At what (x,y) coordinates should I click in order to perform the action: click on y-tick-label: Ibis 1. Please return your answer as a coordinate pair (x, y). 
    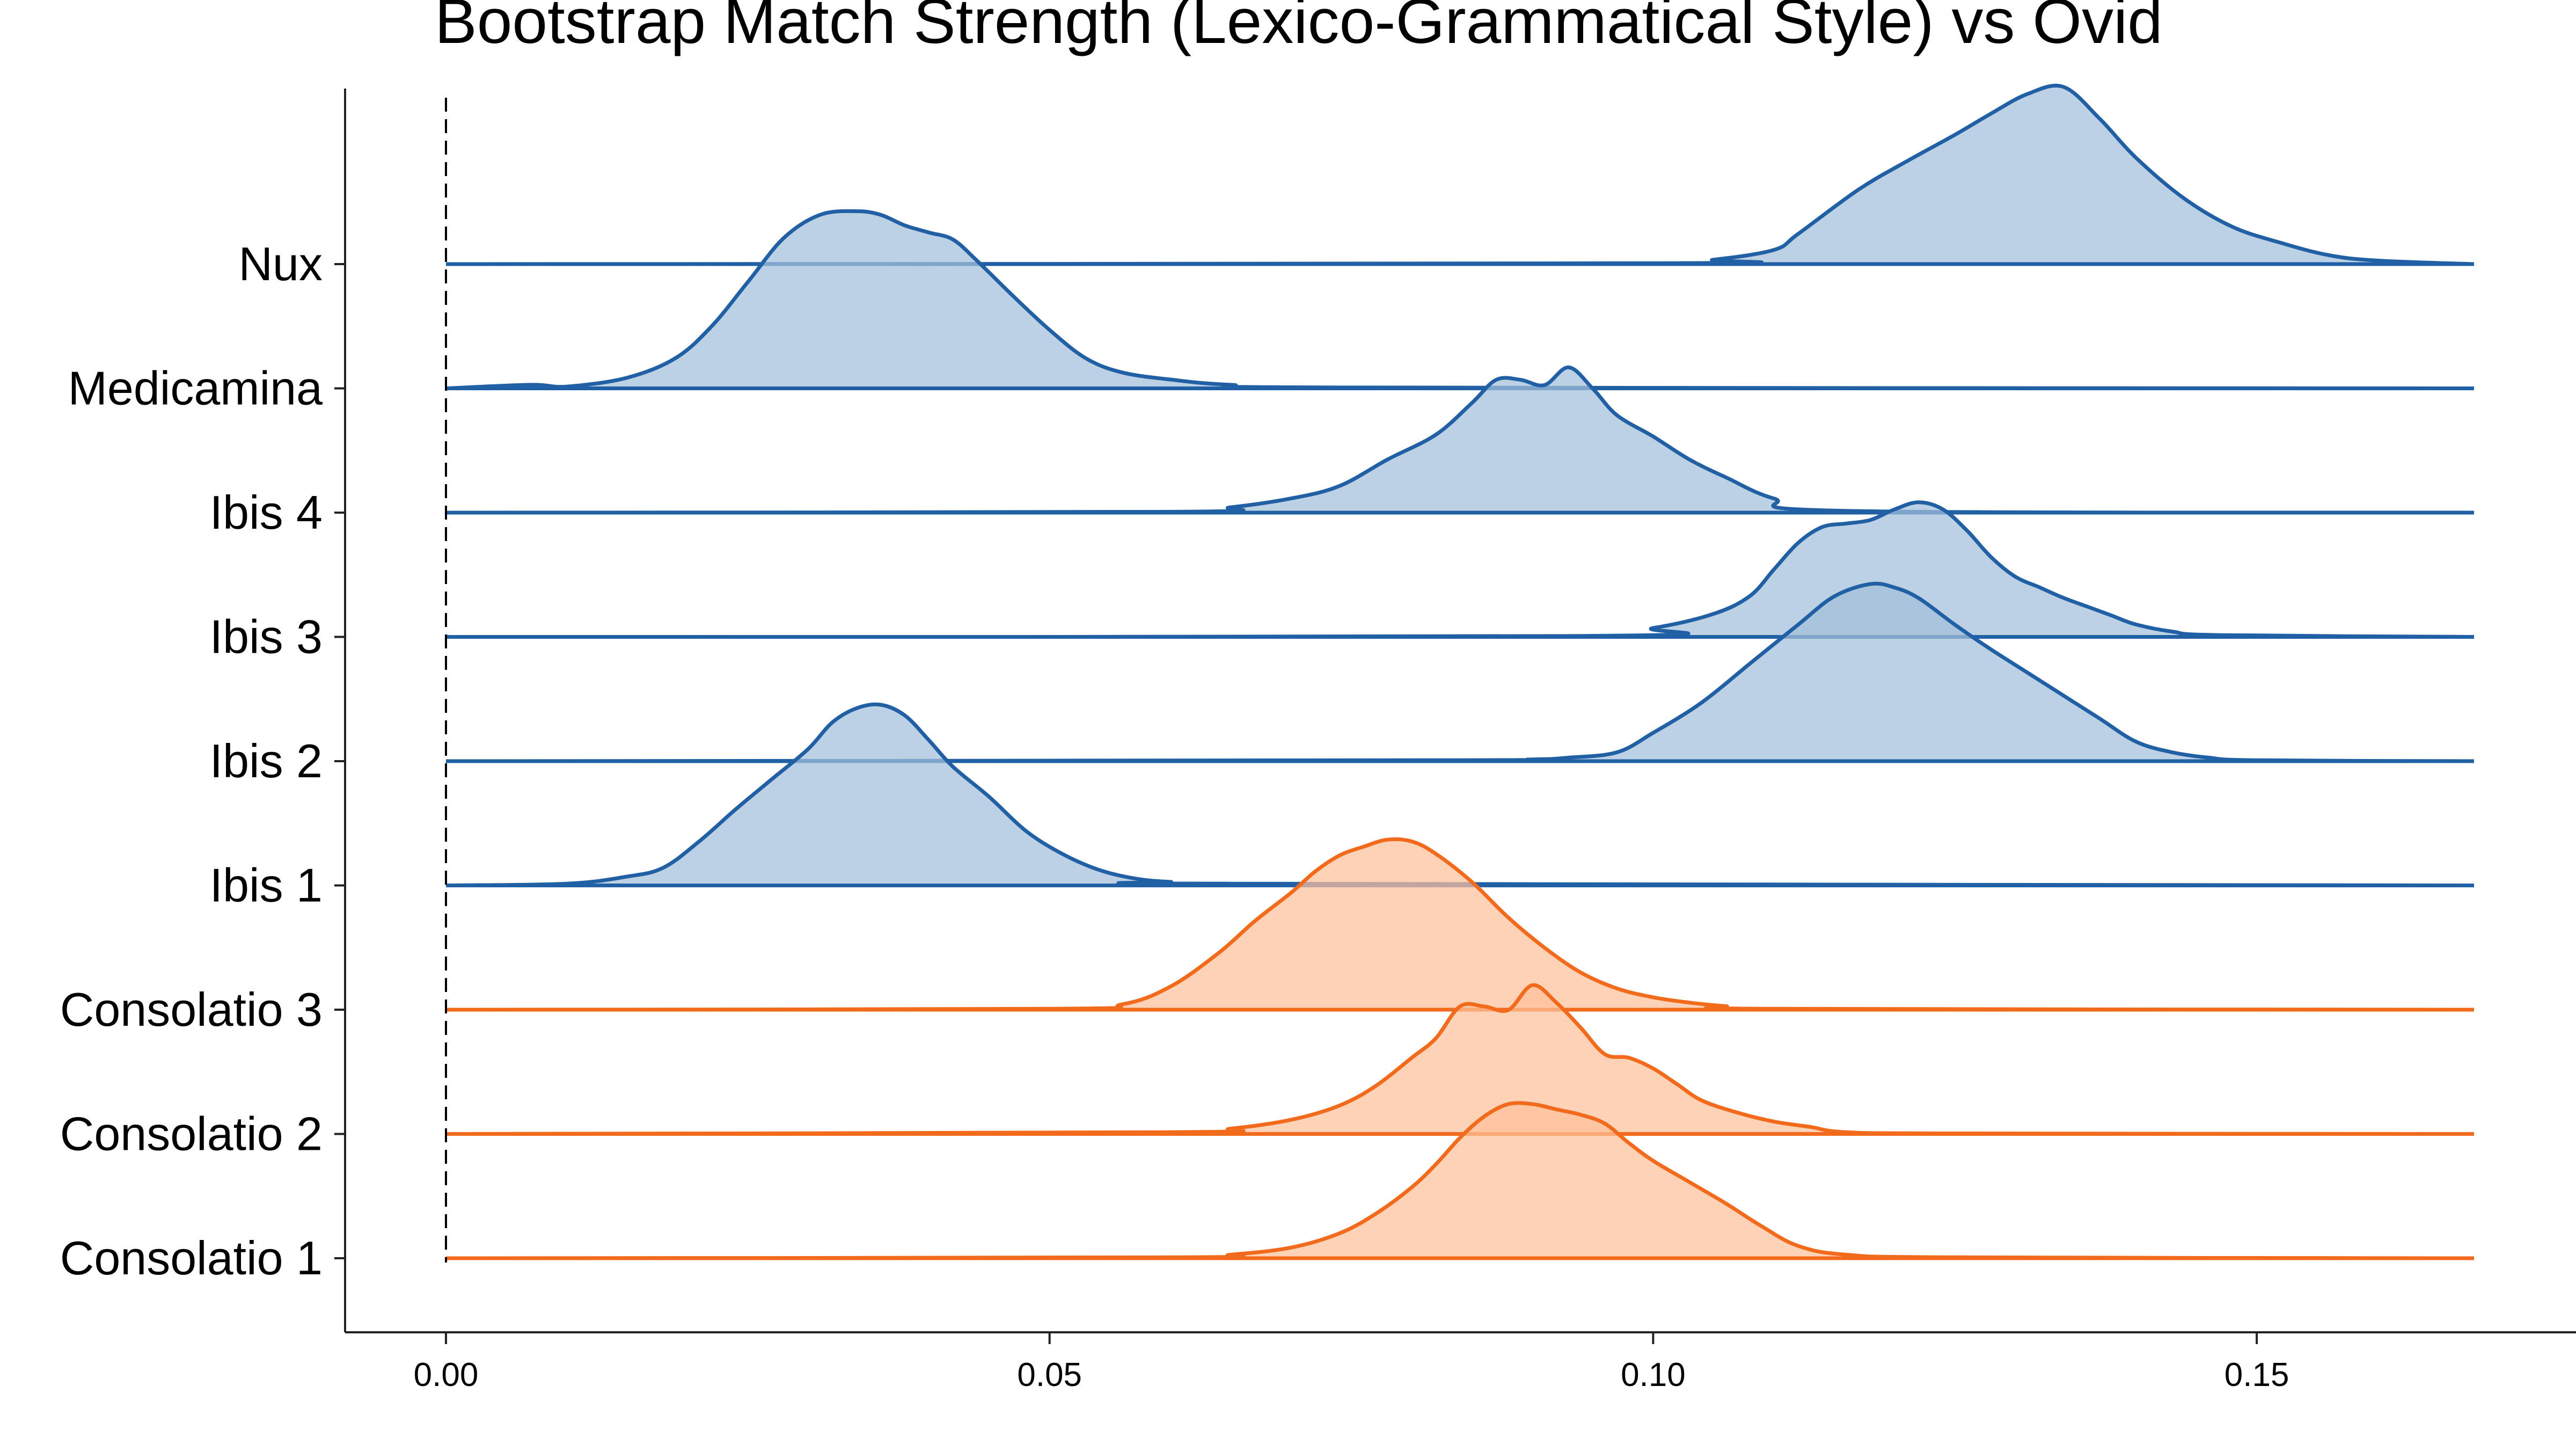
    Looking at the image, I should click on (266, 885).